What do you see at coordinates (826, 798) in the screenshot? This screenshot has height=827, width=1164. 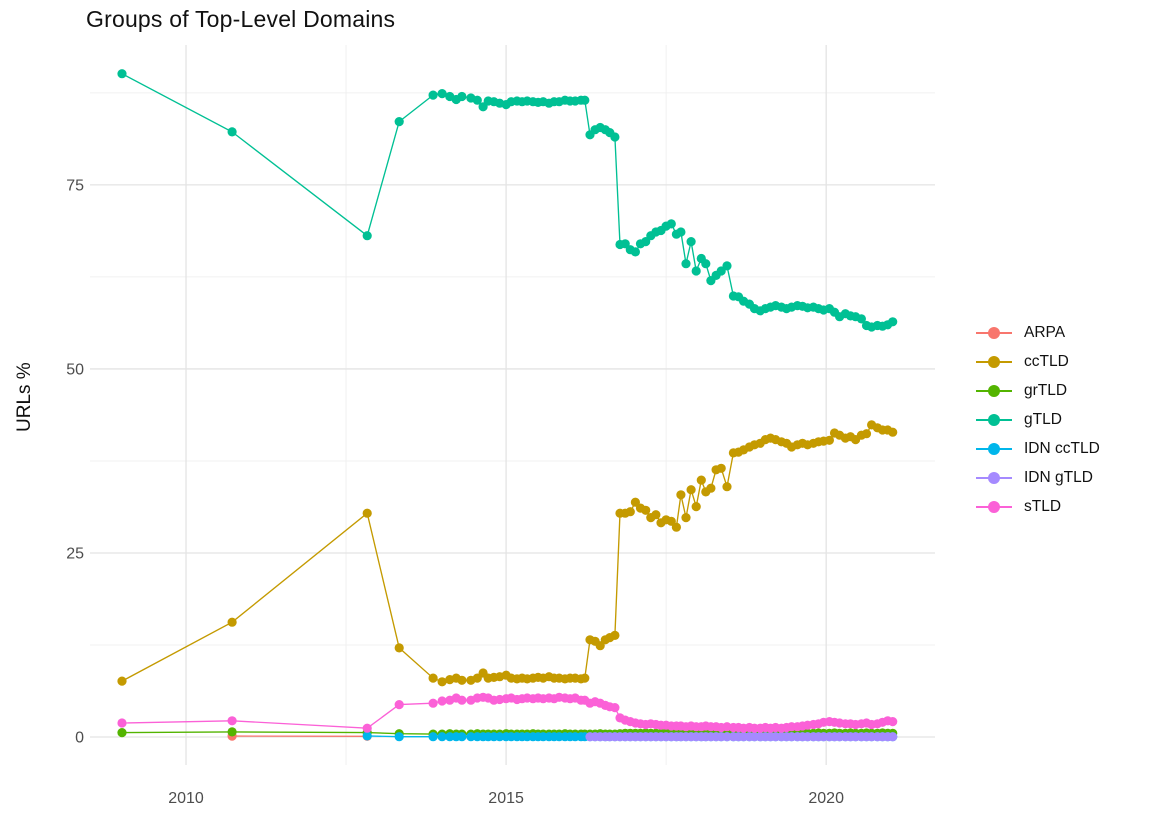 I see `x-tick-label: 2020` at bounding box center [826, 798].